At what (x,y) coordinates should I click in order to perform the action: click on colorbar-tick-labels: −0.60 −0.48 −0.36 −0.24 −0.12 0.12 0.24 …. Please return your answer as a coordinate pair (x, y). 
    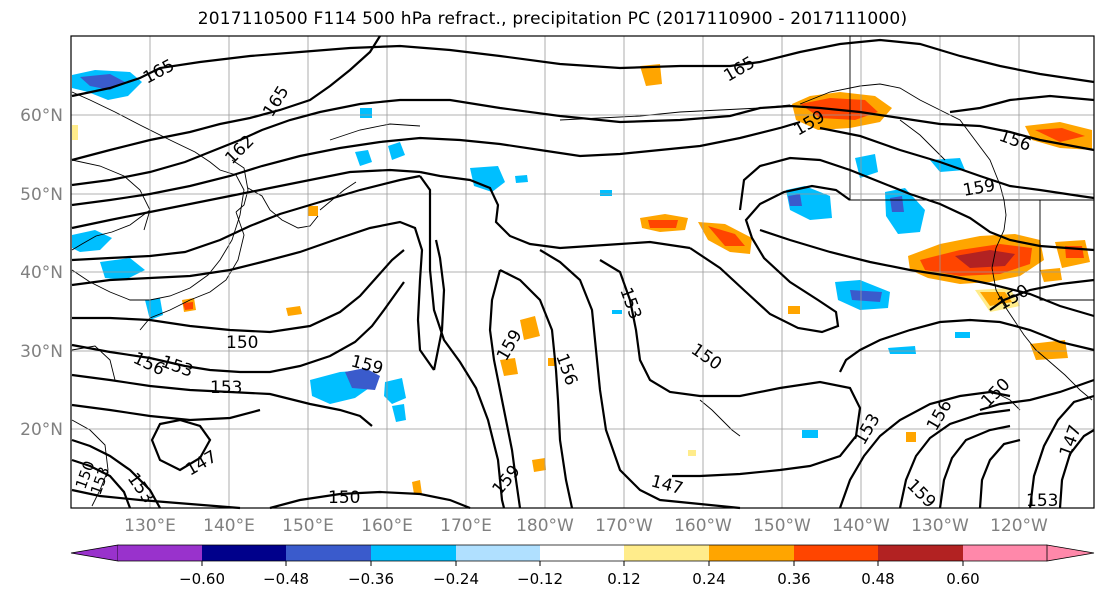
    Looking at the image, I should click on (579, 579).